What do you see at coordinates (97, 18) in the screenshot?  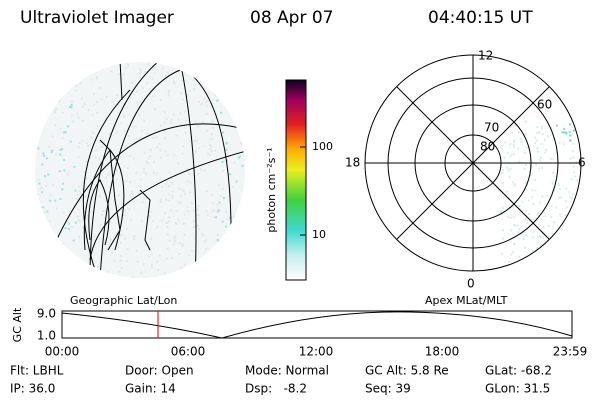 I see `title: Ultraviolet Imager` at bounding box center [97, 18].